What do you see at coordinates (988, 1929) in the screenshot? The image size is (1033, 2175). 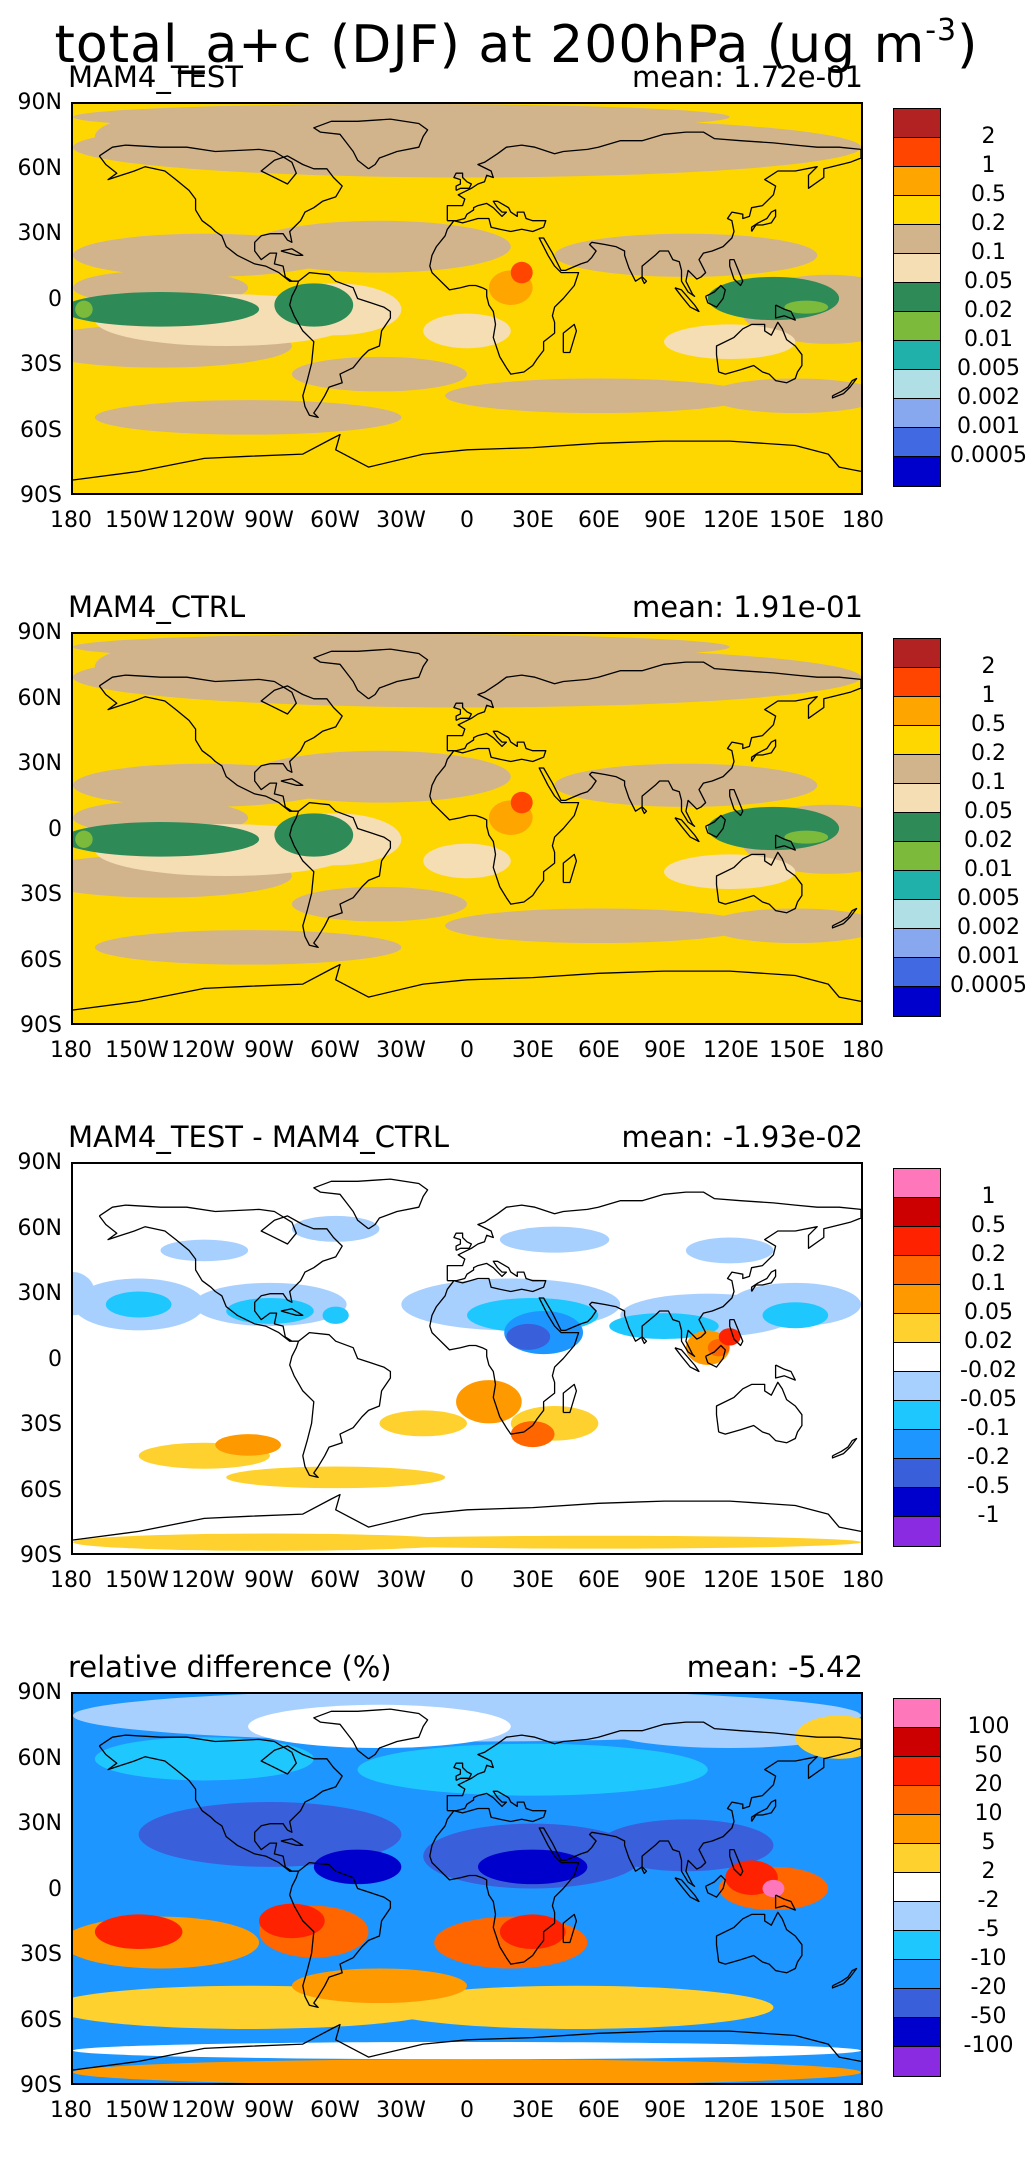 I see `colorbar-level-label: -5` at bounding box center [988, 1929].